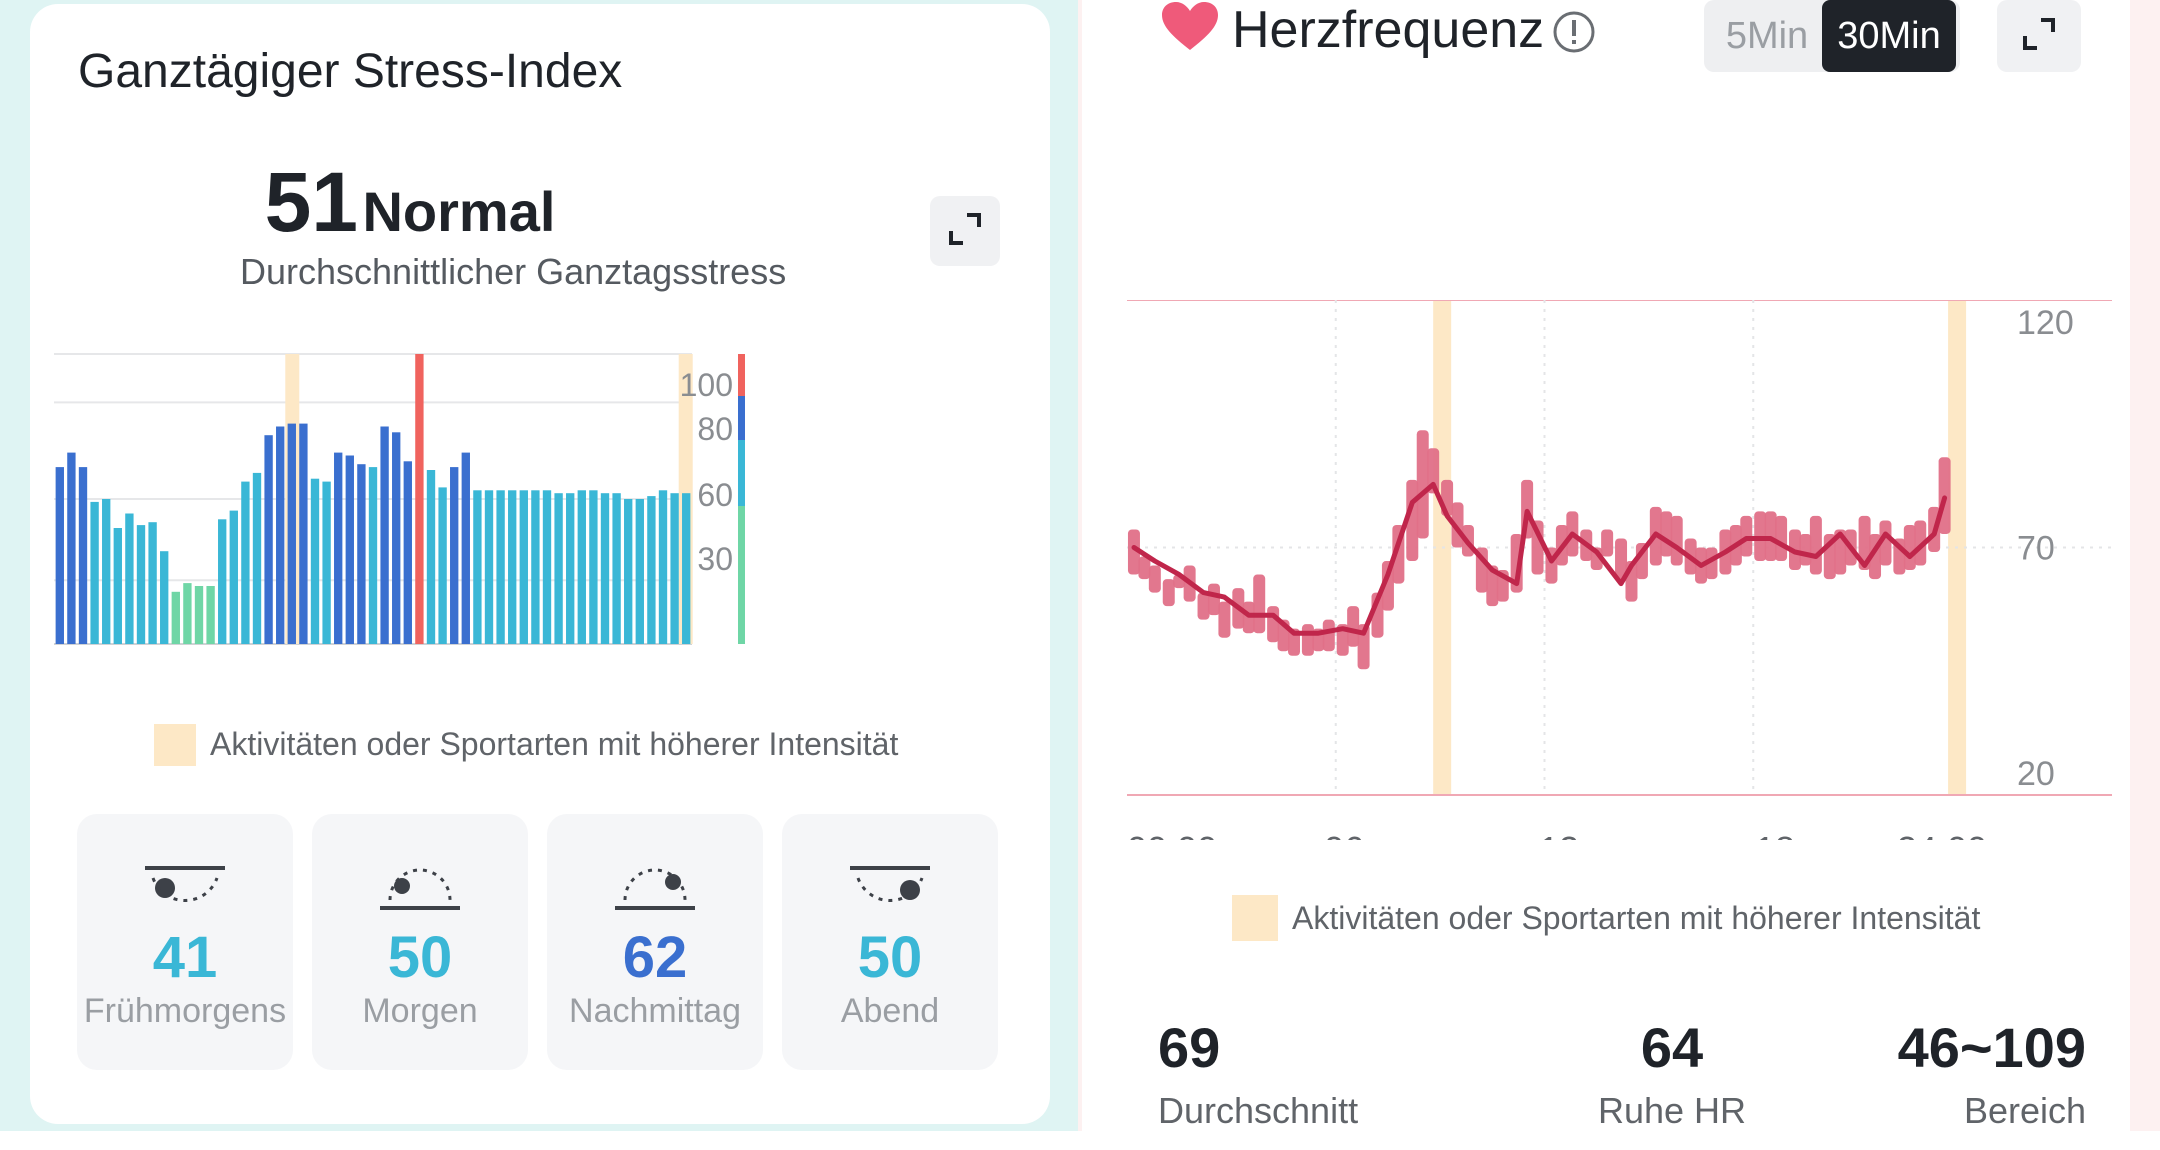 The image size is (2160, 1150). What do you see at coordinates (715, 495) in the screenshot?
I see `stress-y-tick-label: 60` at bounding box center [715, 495].